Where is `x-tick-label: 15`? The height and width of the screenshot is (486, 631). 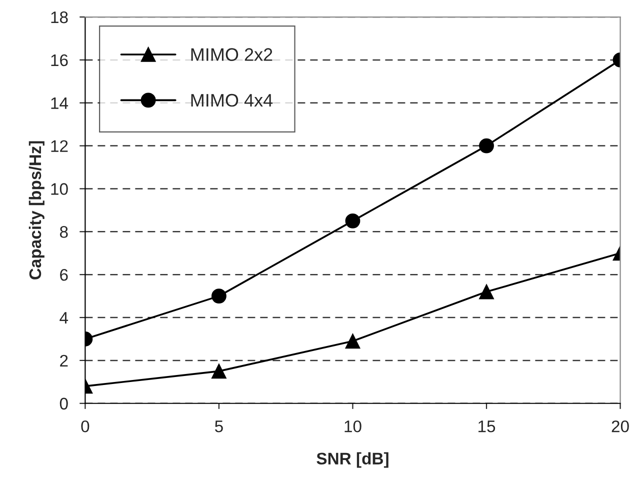 x-tick-label: 15 is located at coordinates (487, 426).